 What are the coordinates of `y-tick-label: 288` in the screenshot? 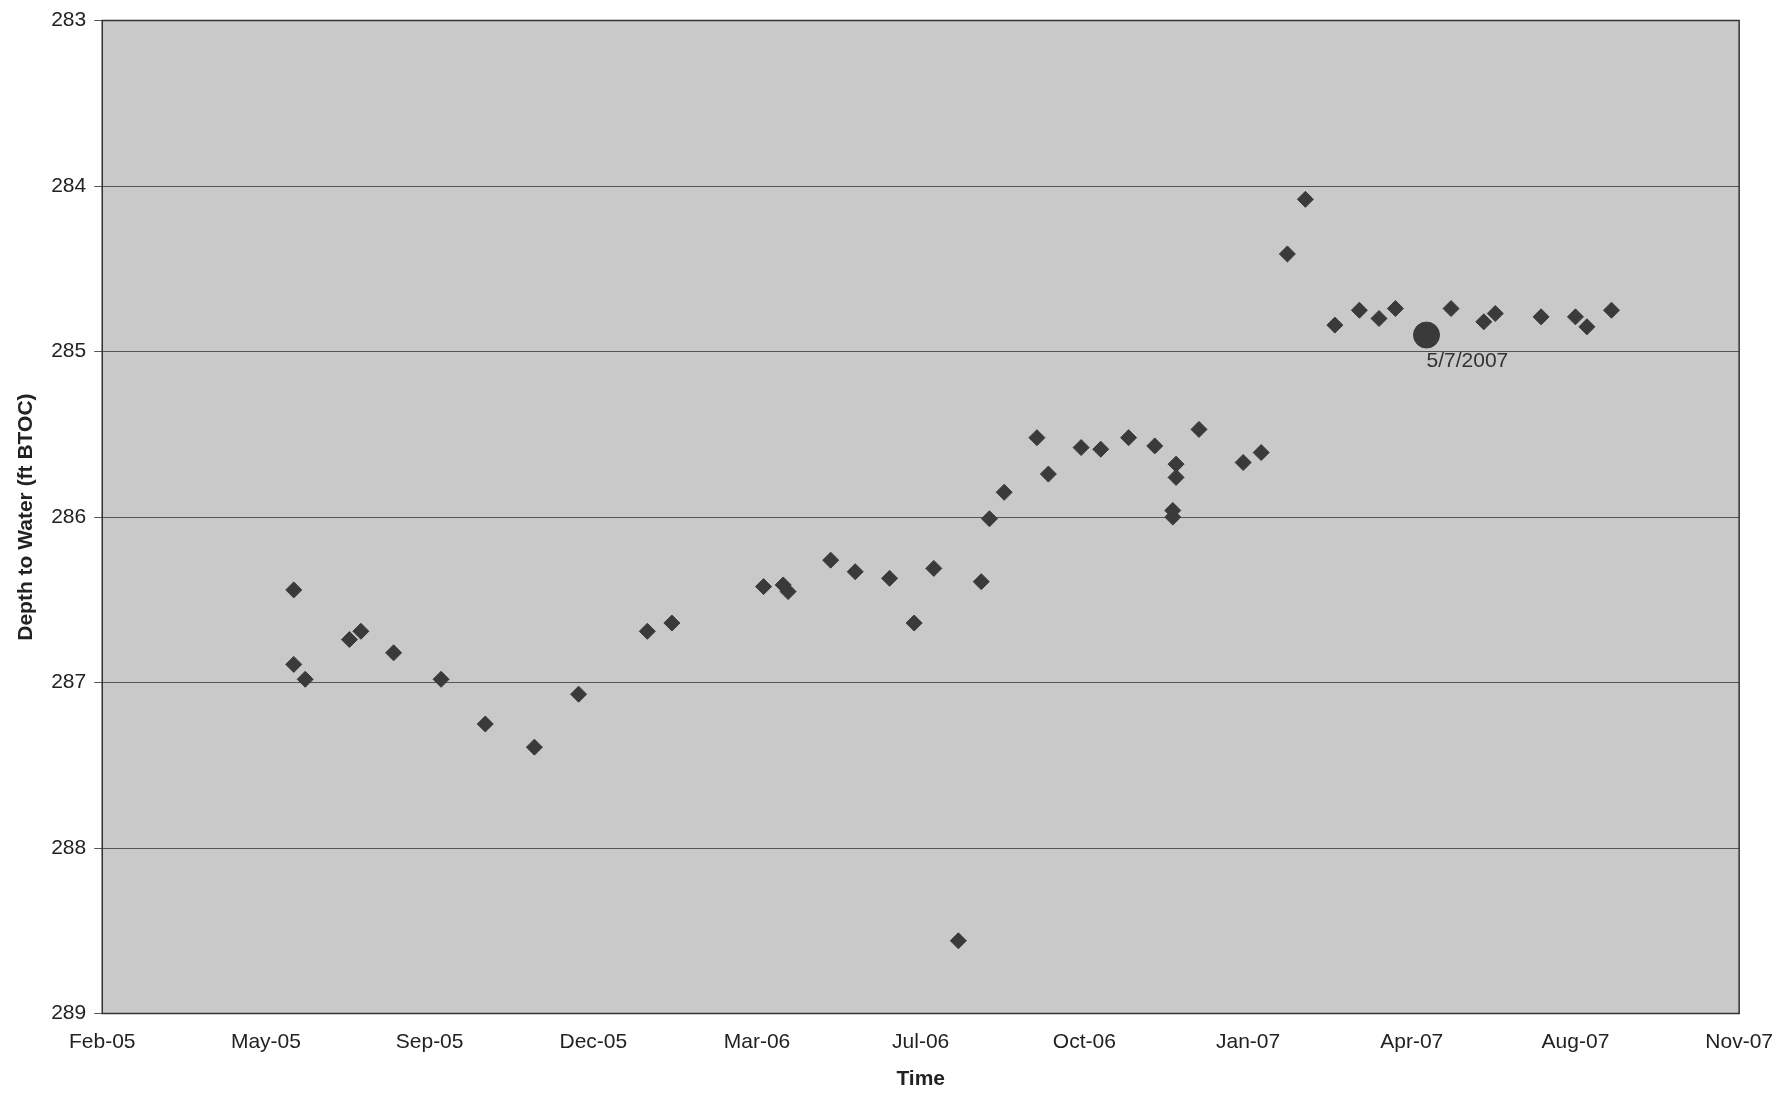 It's located at (69, 846).